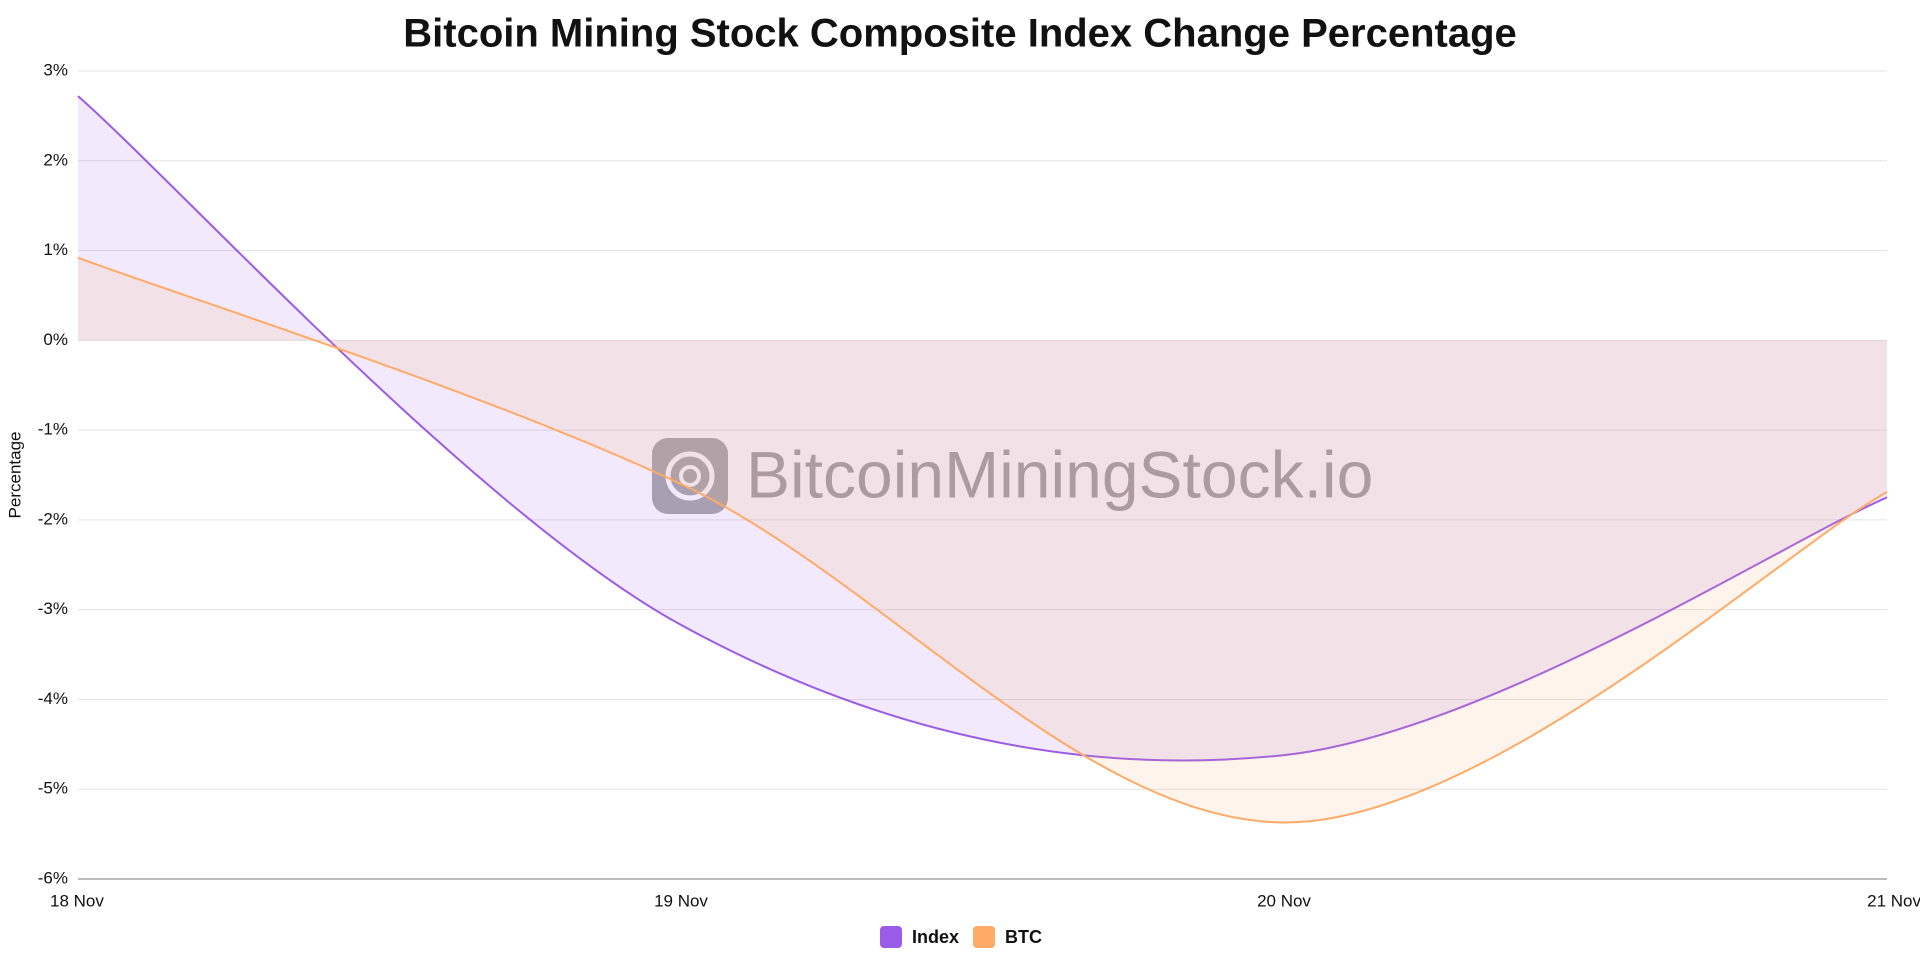 The image size is (1920, 960). I want to click on y-tick-label: 3%, so click(55, 69).